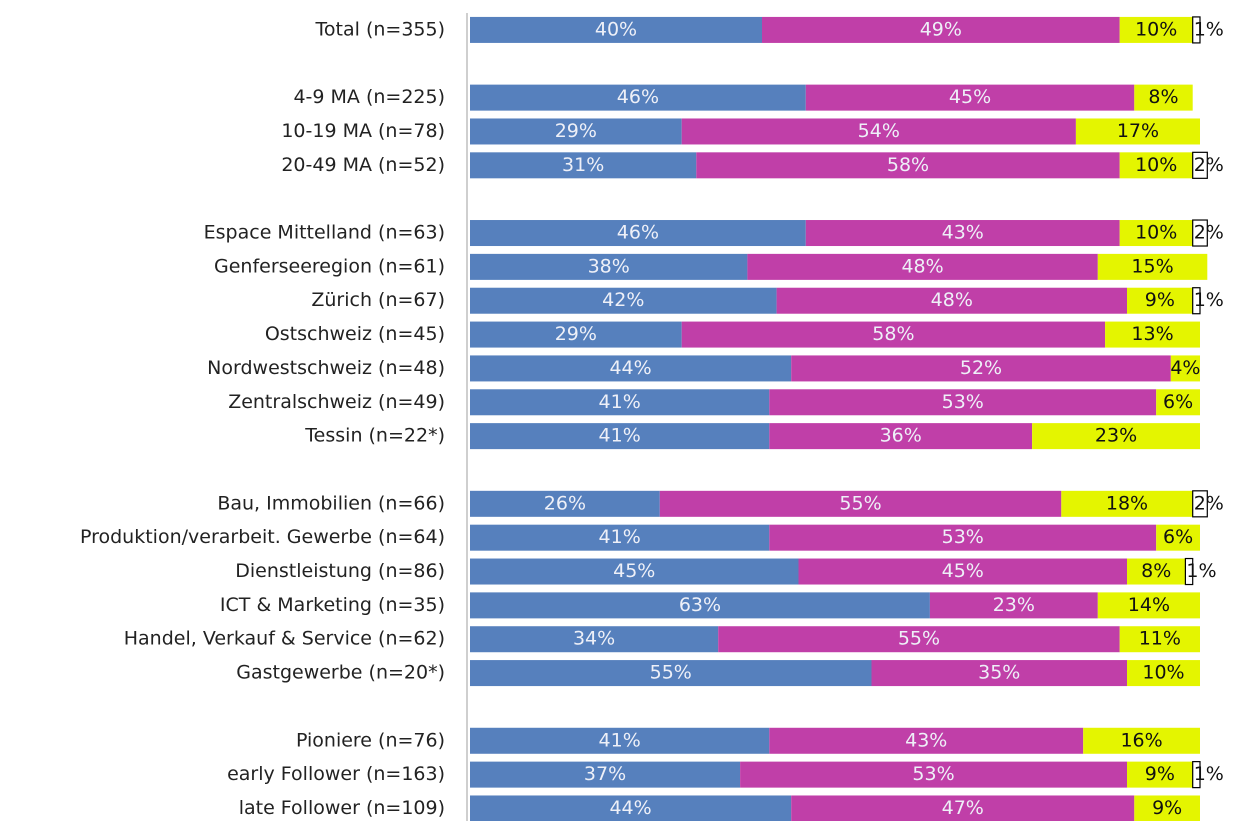  What do you see at coordinates (374, 436) in the screenshot?
I see `category-label: Tessin (n=22*)` at bounding box center [374, 436].